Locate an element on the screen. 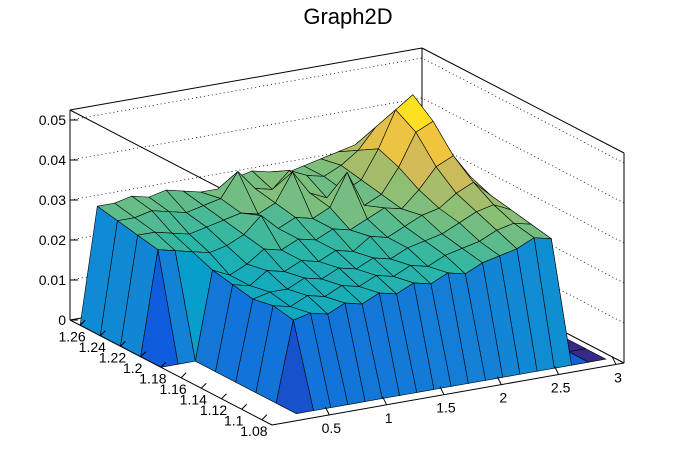 Image resolution: width=696 pixels, height=472 pixels. y-tick-label: 1.12 is located at coordinates (213, 410).